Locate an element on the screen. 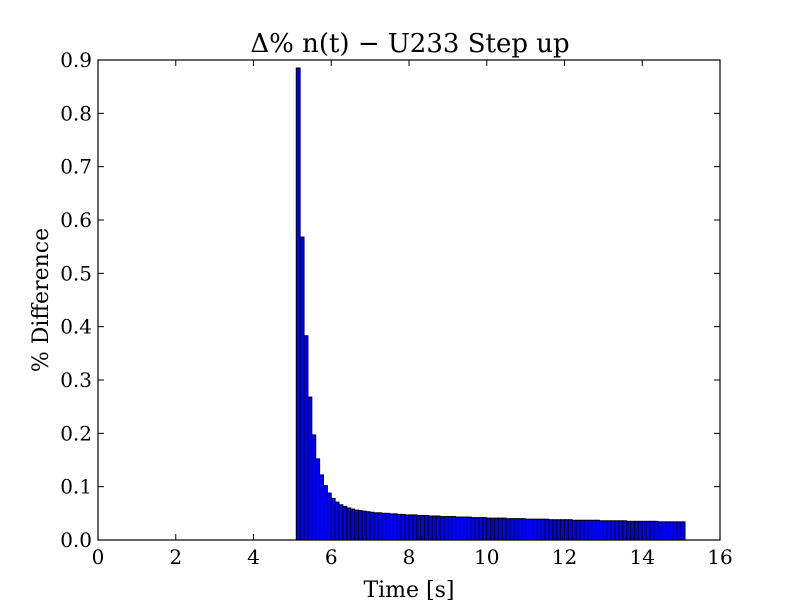 This screenshot has width=800, height=600. x-tick-label: 12 is located at coordinates (564, 557).